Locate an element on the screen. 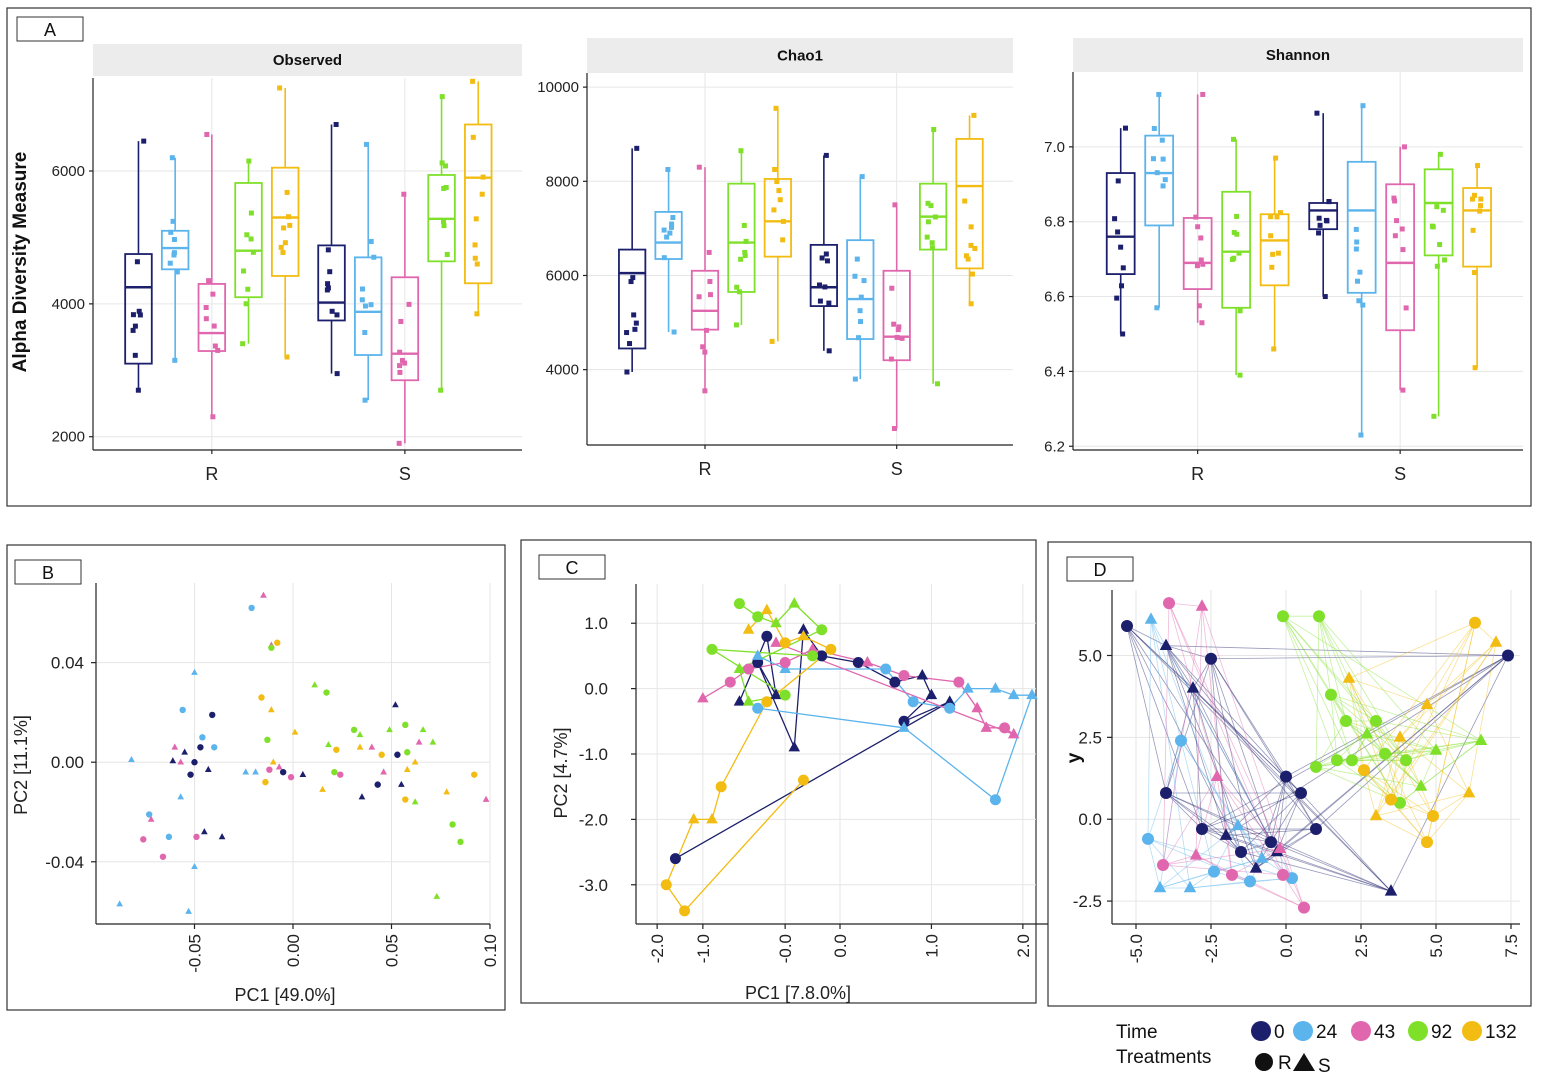 The width and height of the screenshot is (1547, 1081). box-132-R is located at coordinates (1274, 253).